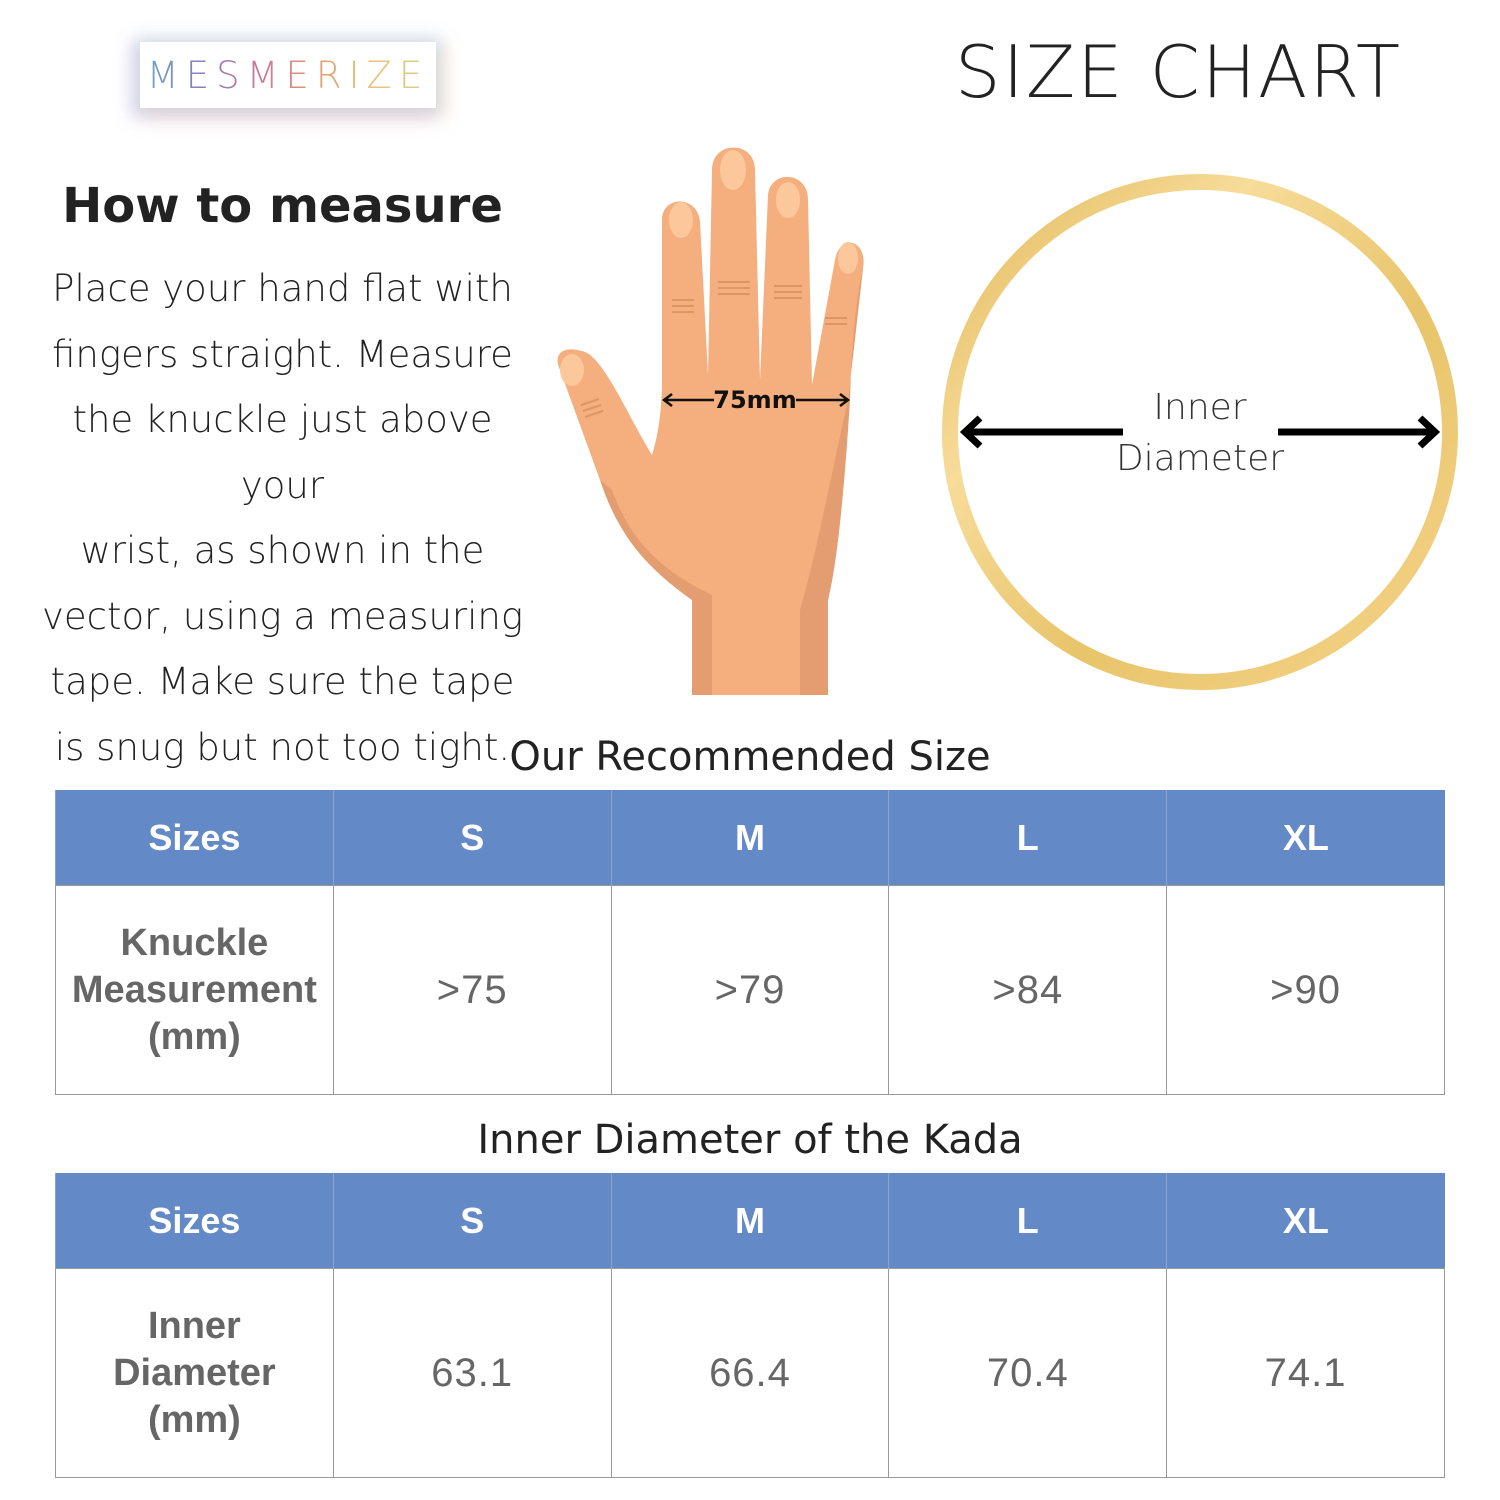 The height and width of the screenshot is (1500, 1500). I want to click on inner-diameter-title: Inner Diameter of the Kada, so click(750, 1140).